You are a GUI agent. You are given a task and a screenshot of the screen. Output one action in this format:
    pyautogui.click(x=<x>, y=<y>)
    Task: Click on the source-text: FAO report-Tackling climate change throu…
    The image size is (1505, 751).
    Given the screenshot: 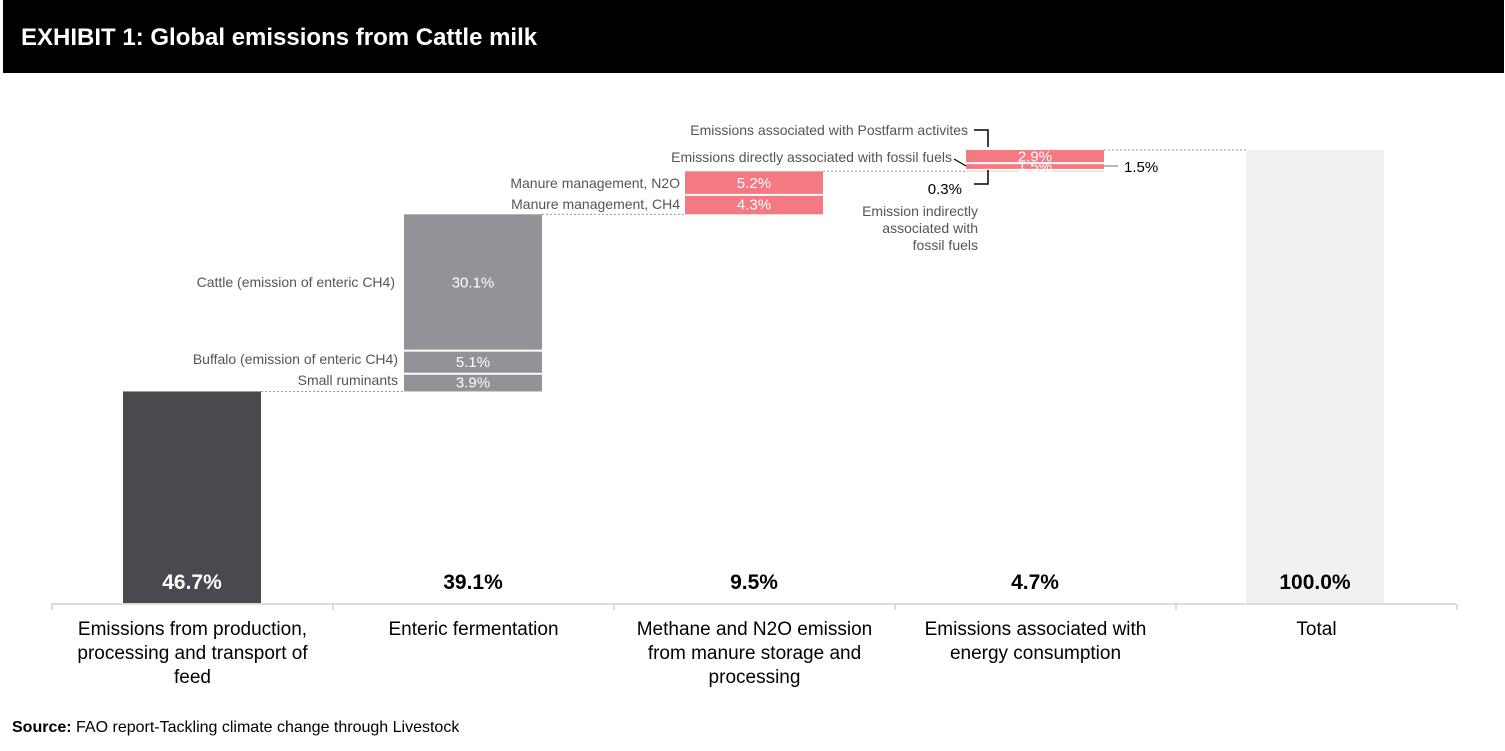 What is the action you would take?
    pyautogui.click(x=268, y=727)
    